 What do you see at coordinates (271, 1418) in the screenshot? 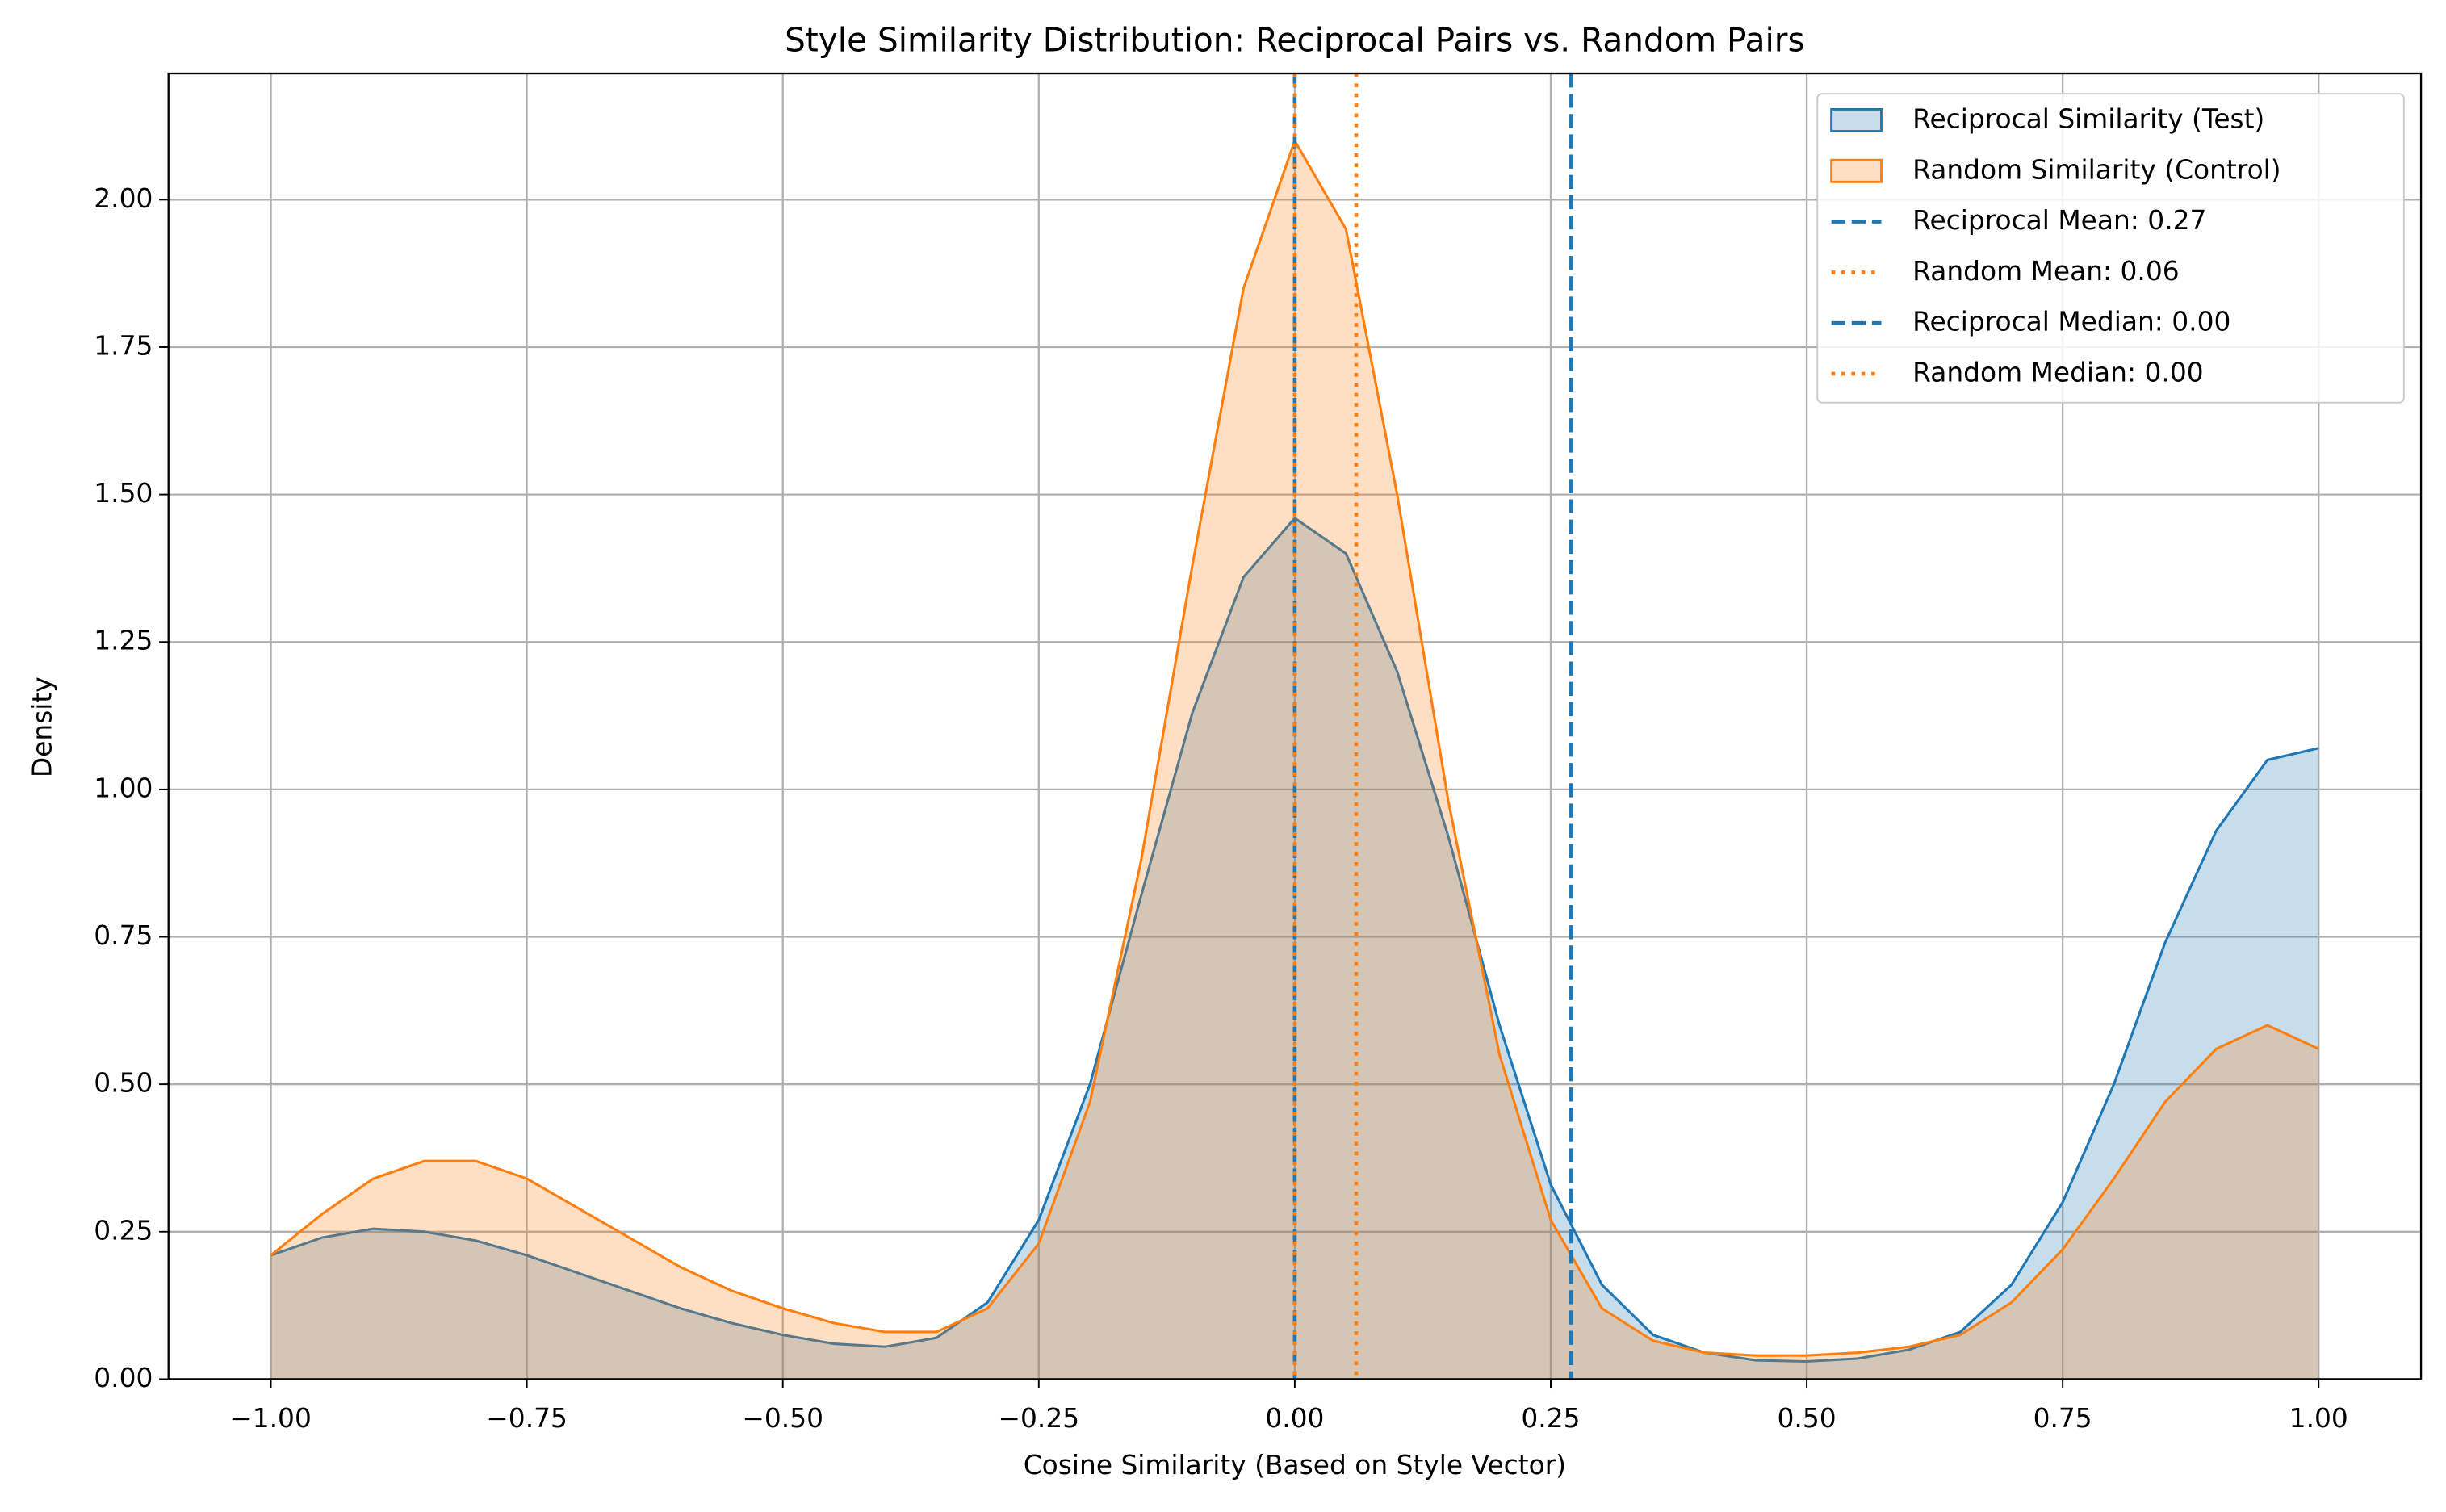
I see `x-tick-label: −1.00` at bounding box center [271, 1418].